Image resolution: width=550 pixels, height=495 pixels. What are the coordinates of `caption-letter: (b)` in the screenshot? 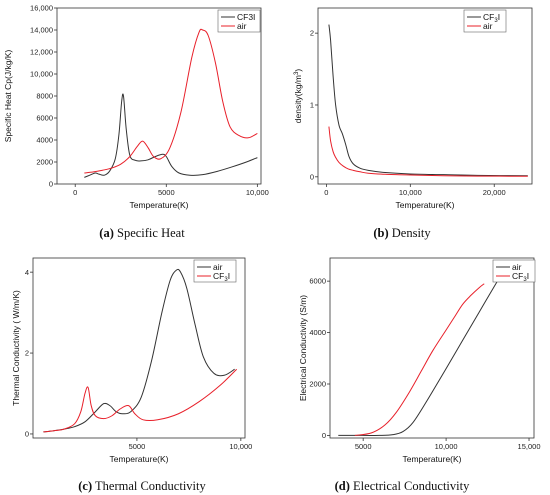 It's located at (380, 233).